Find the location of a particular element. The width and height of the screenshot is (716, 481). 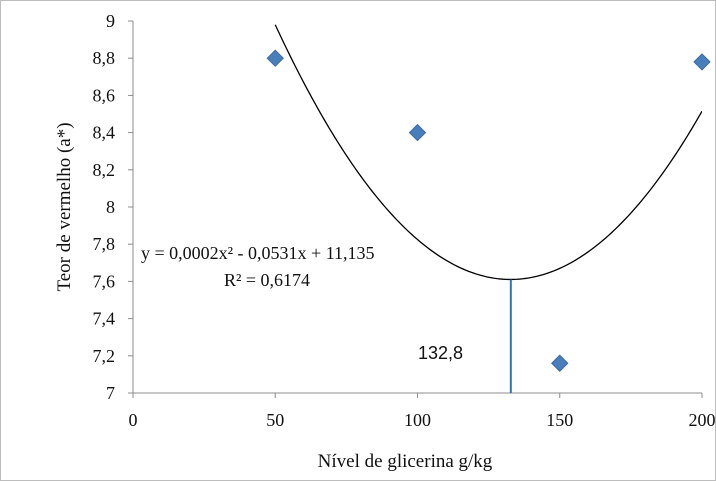

y-tick-label: 7 is located at coordinates (110, 393).